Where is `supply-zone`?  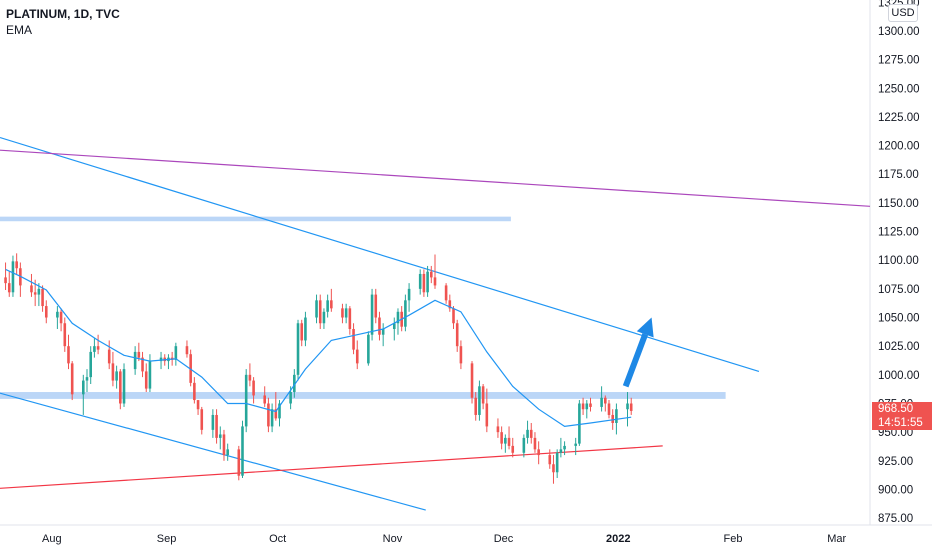 supply-zone is located at coordinates (255, 219).